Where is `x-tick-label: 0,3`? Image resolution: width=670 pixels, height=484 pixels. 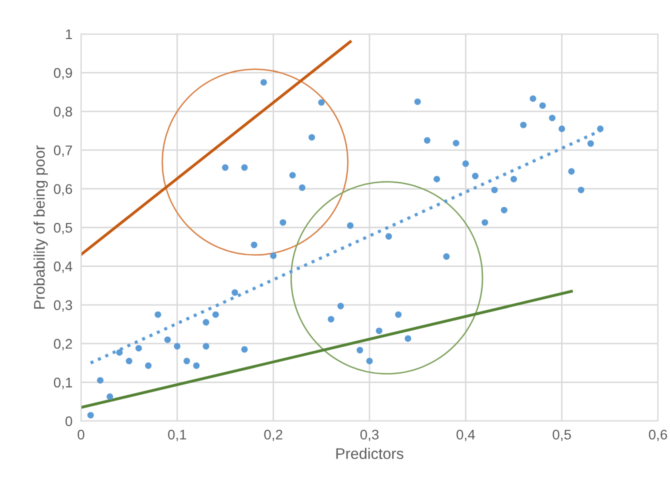
x-tick-label: 0,3 is located at coordinates (369, 436).